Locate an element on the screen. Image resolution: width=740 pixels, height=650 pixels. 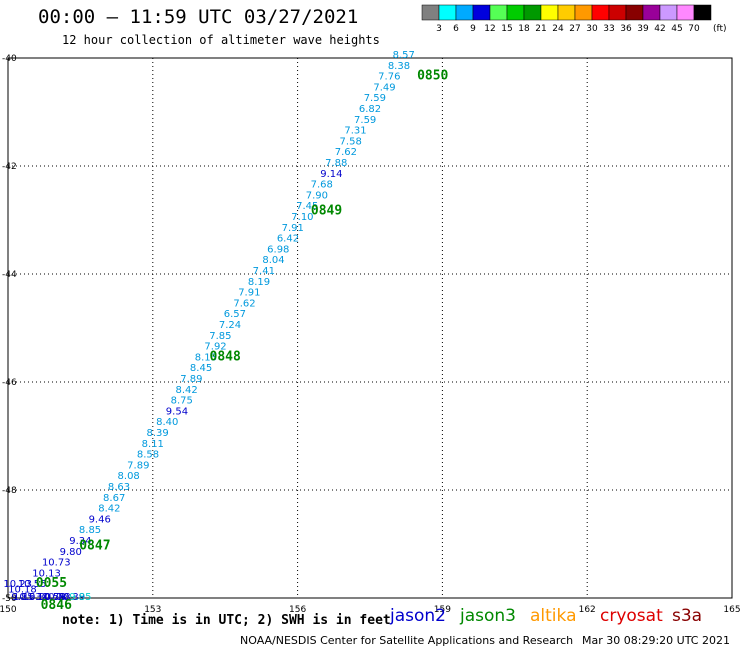
colorbar-label: 36 is located at coordinates (626, 29).